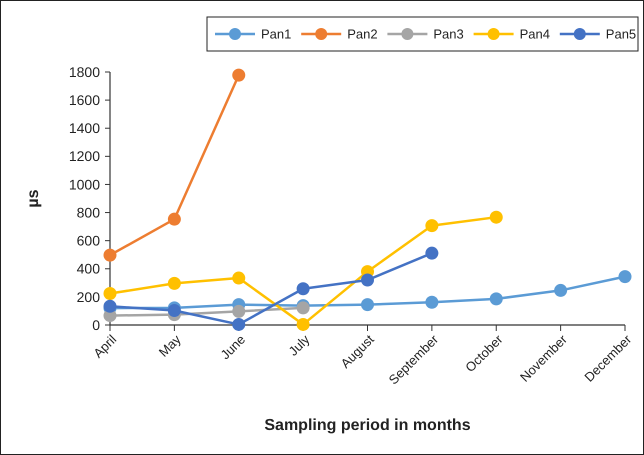  I want to click on y-tick-label: 1400, so click(84, 128).